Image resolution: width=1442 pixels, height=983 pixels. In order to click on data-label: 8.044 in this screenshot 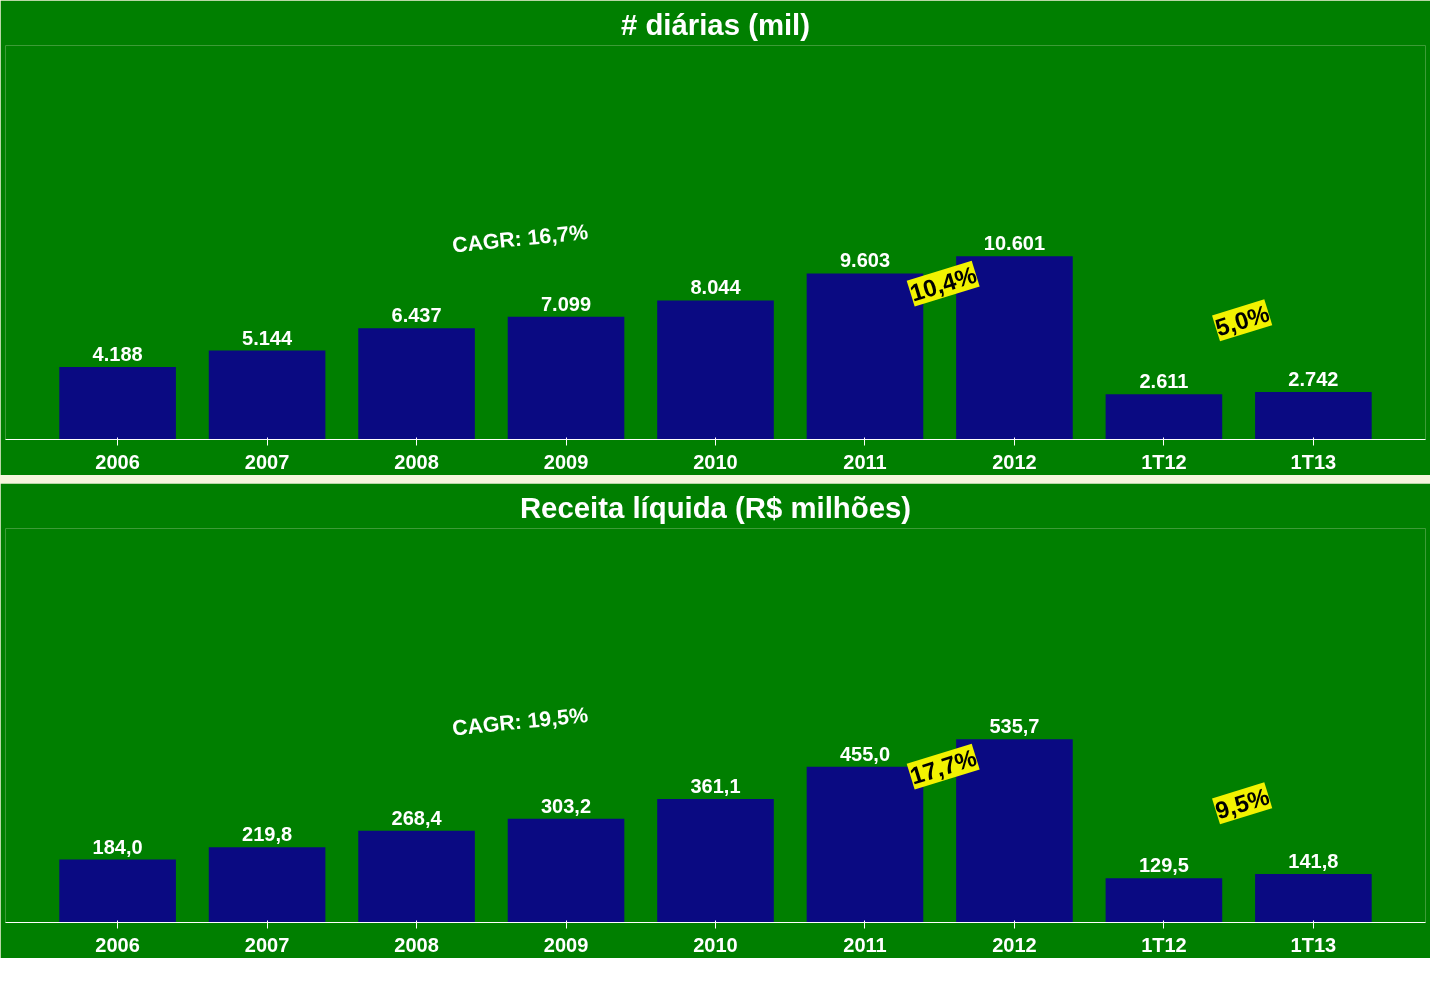, I will do `click(716, 287)`.